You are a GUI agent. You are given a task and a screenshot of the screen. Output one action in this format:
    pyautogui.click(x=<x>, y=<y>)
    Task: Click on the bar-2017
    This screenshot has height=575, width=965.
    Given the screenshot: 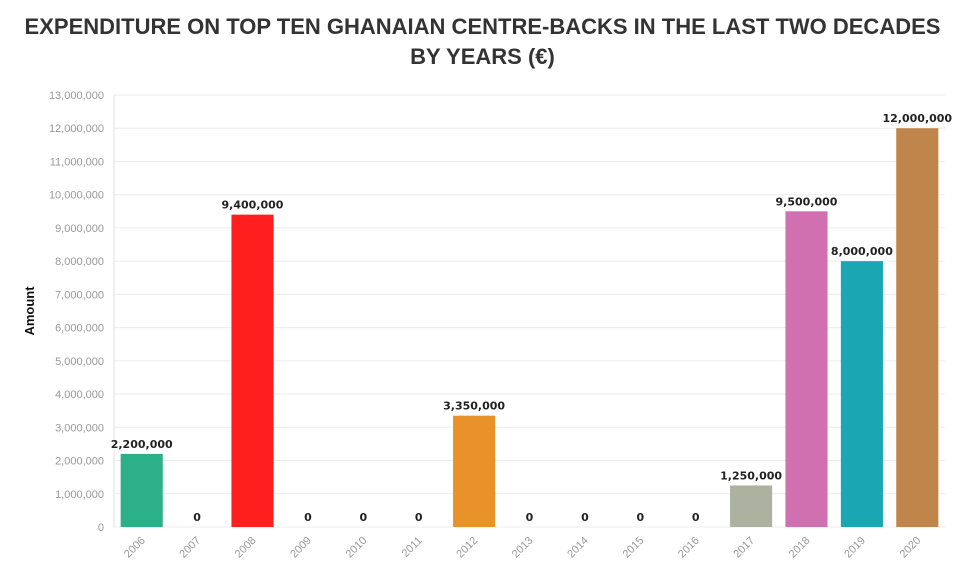 What is the action you would take?
    pyautogui.click(x=751, y=506)
    